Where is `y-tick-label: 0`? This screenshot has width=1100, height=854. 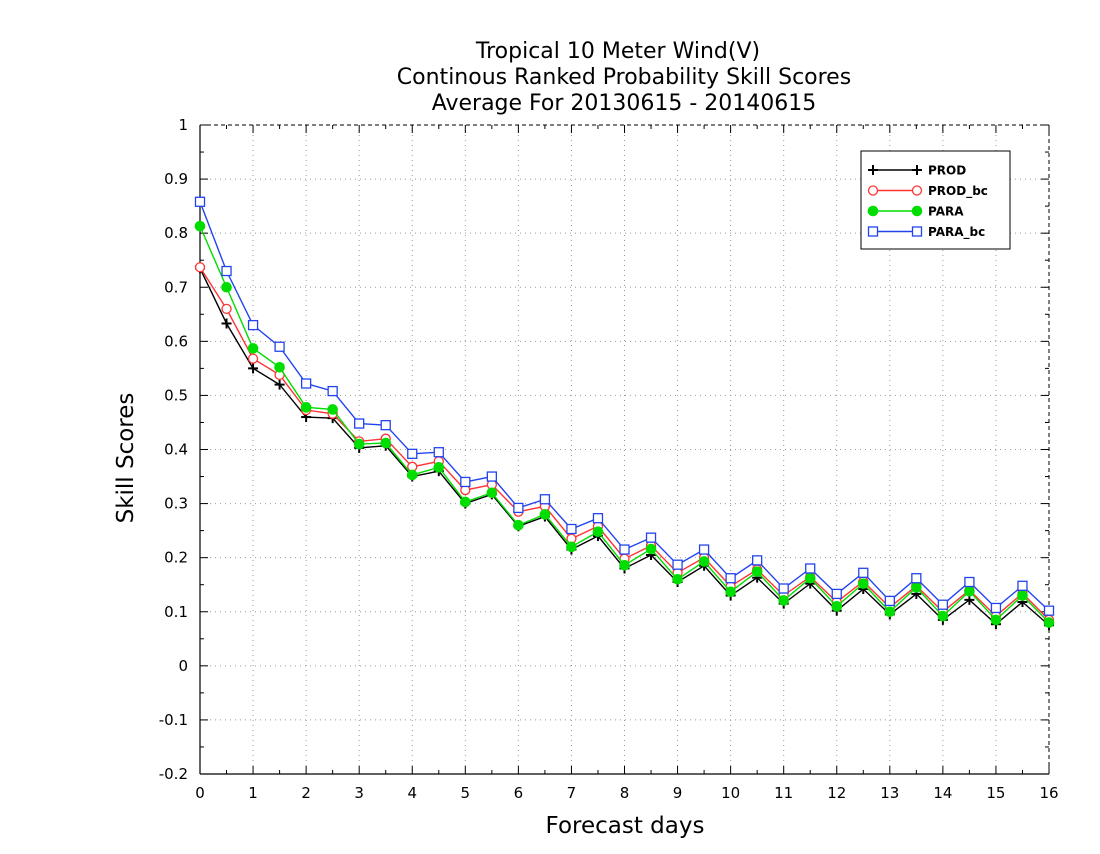
y-tick-label: 0 is located at coordinates (183, 666).